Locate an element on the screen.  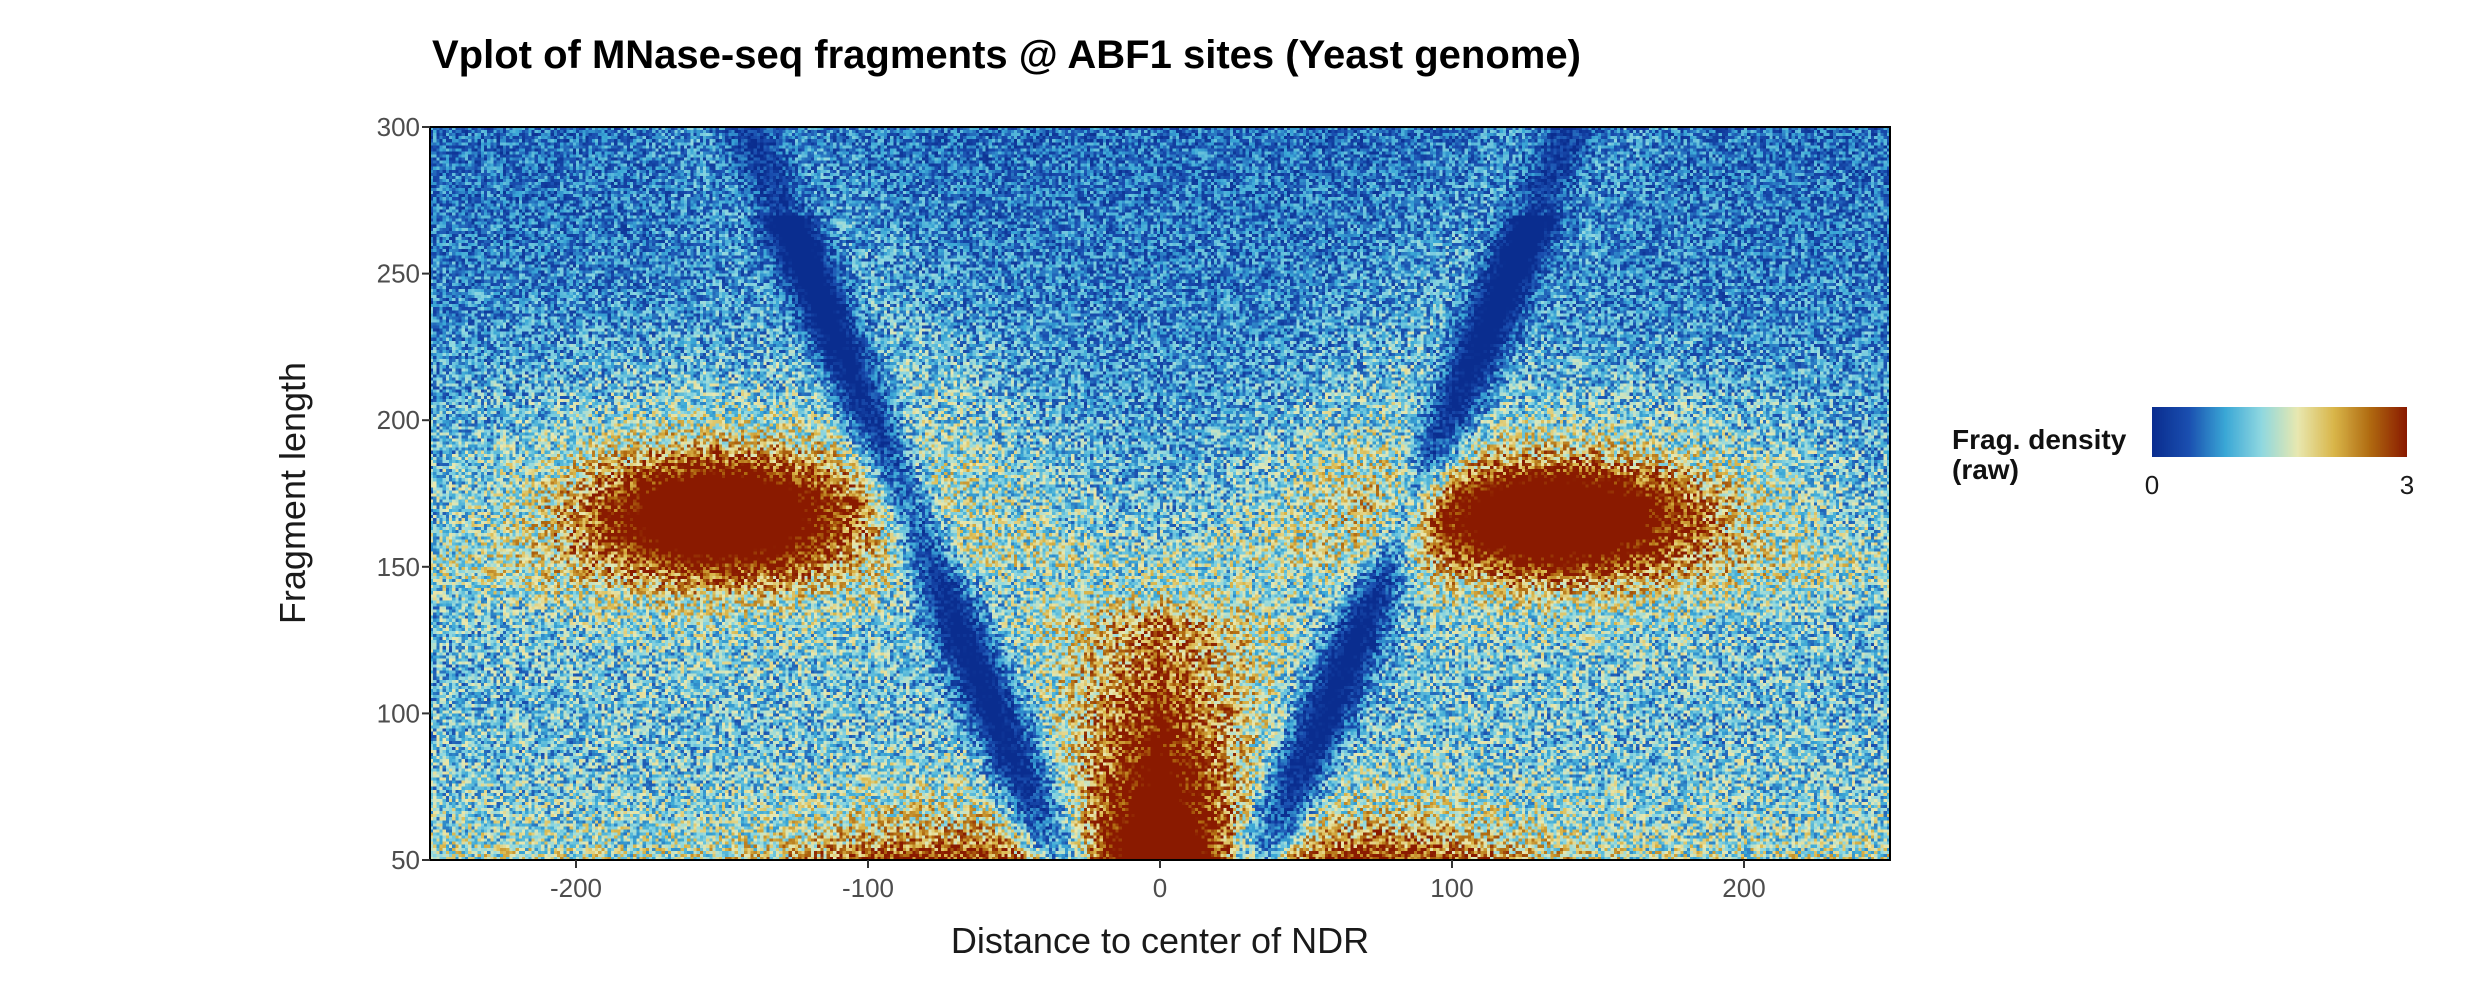
legend-tick-min: 0 is located at coordinates (2152, 485).